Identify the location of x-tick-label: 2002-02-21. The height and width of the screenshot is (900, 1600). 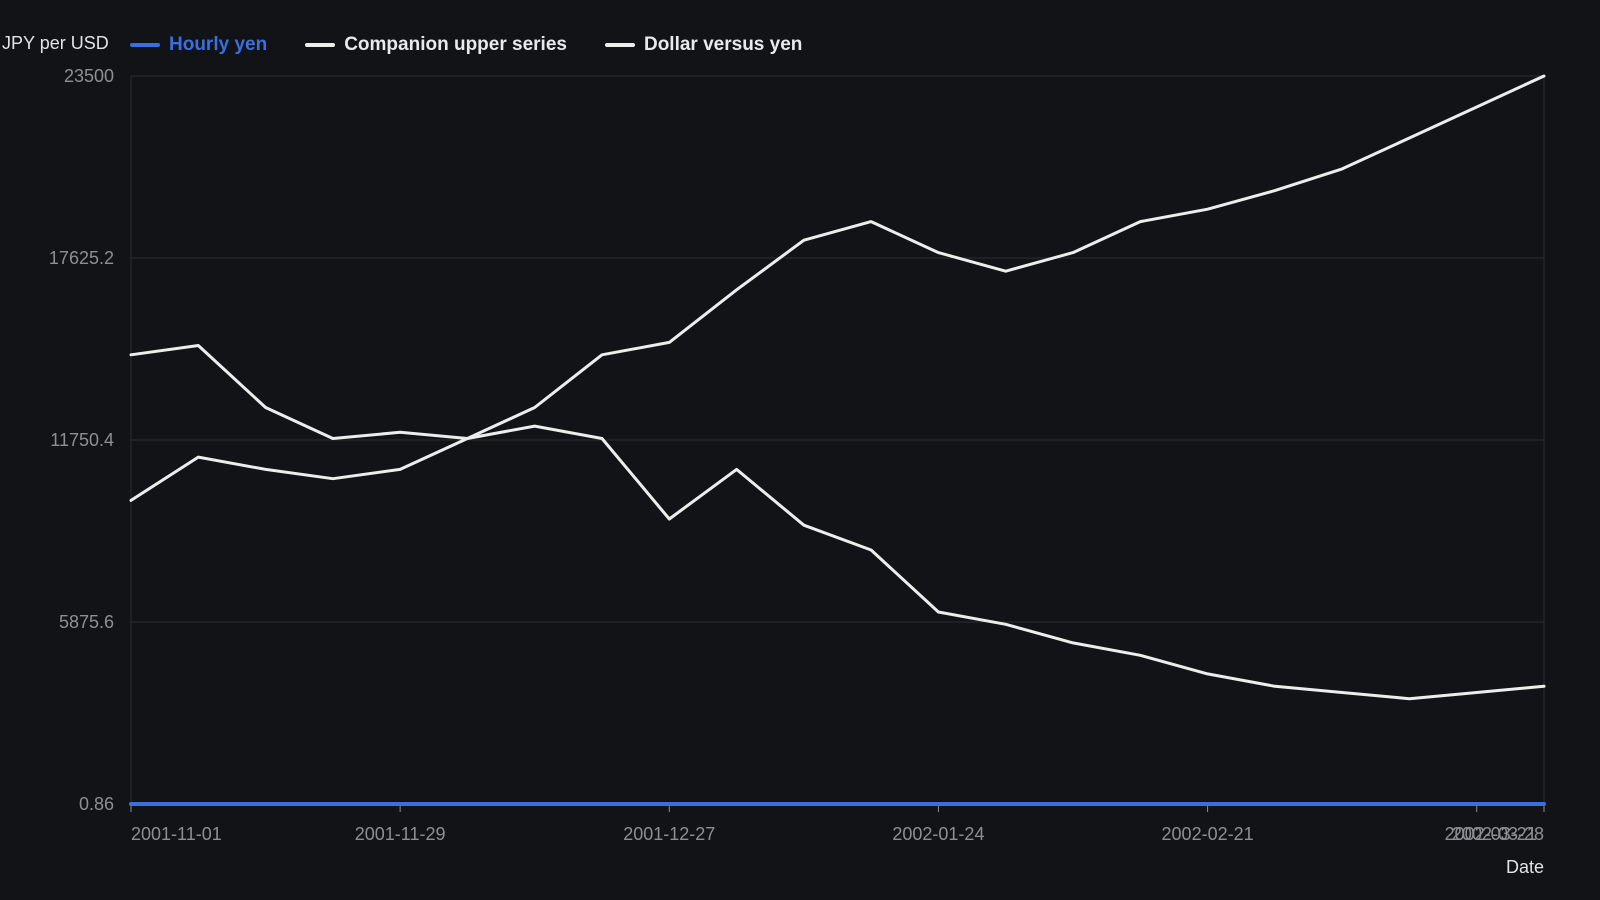
(1208, 834).